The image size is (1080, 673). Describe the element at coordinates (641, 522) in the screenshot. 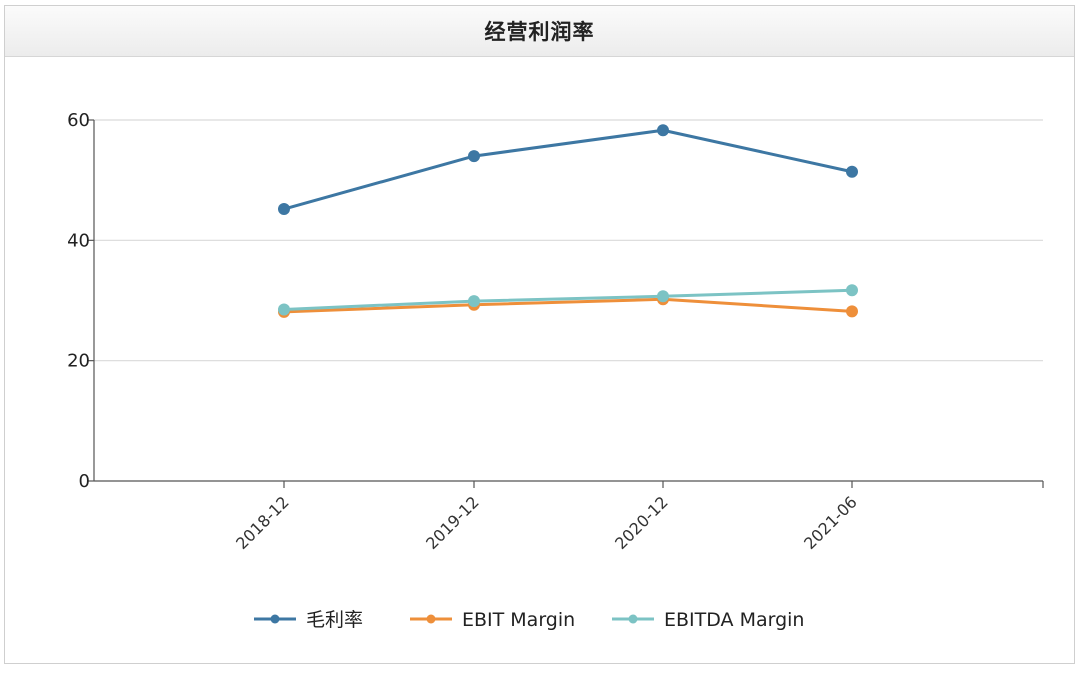

I see `x-tick-label: 2020-12` at that location.